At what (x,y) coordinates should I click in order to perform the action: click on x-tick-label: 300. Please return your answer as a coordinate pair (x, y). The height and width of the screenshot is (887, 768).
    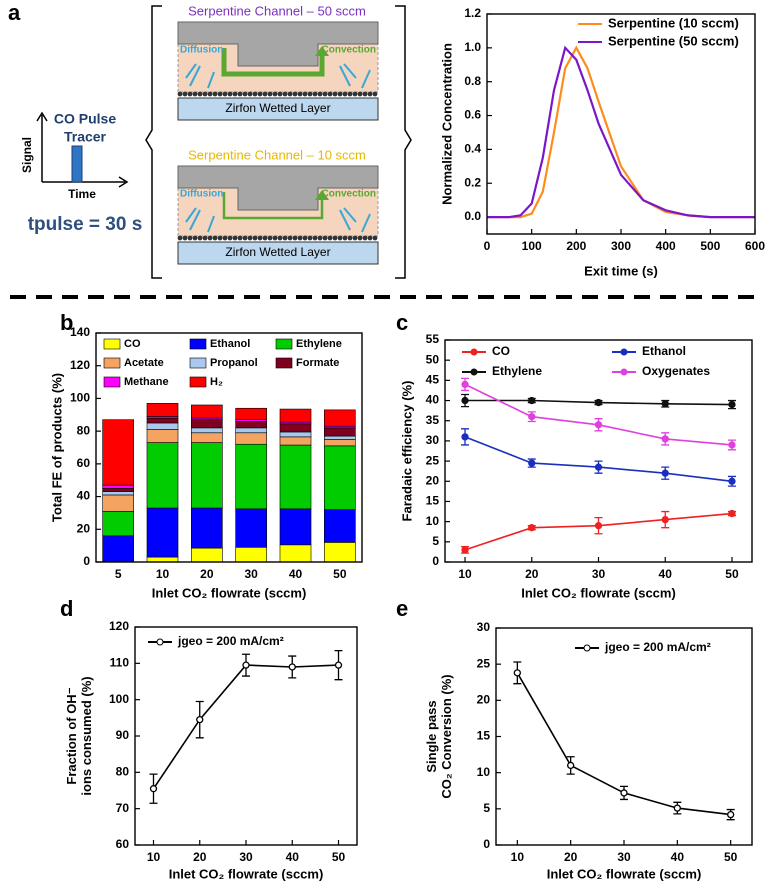
    Looking at the image, I should click on (621, 246).